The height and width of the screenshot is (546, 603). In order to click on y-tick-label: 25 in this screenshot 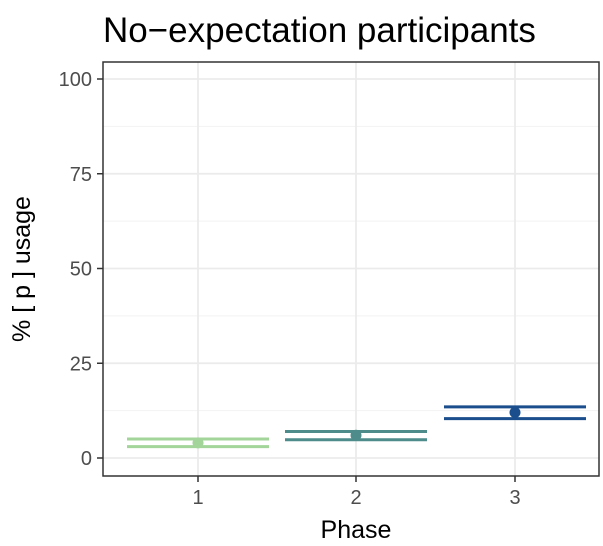, I will do `click(81, 364)`.